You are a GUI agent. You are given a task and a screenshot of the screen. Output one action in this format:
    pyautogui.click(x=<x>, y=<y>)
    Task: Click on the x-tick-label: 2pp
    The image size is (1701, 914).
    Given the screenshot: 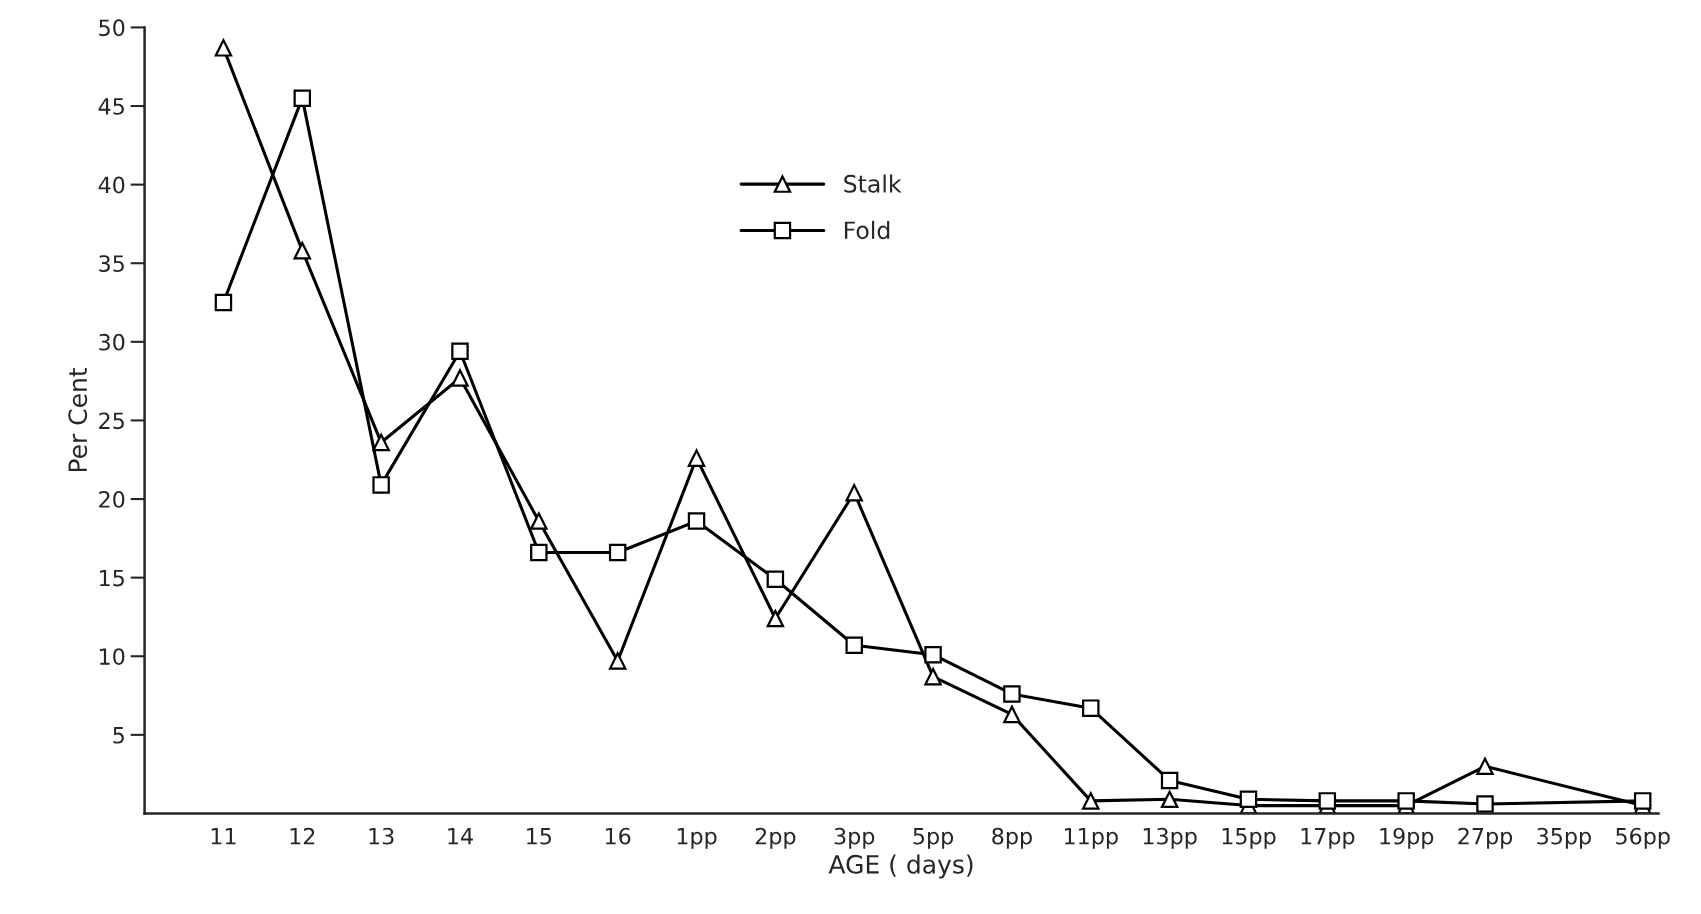 What is the action you would take?
    pyautogui.click(x=775, y=838)
    